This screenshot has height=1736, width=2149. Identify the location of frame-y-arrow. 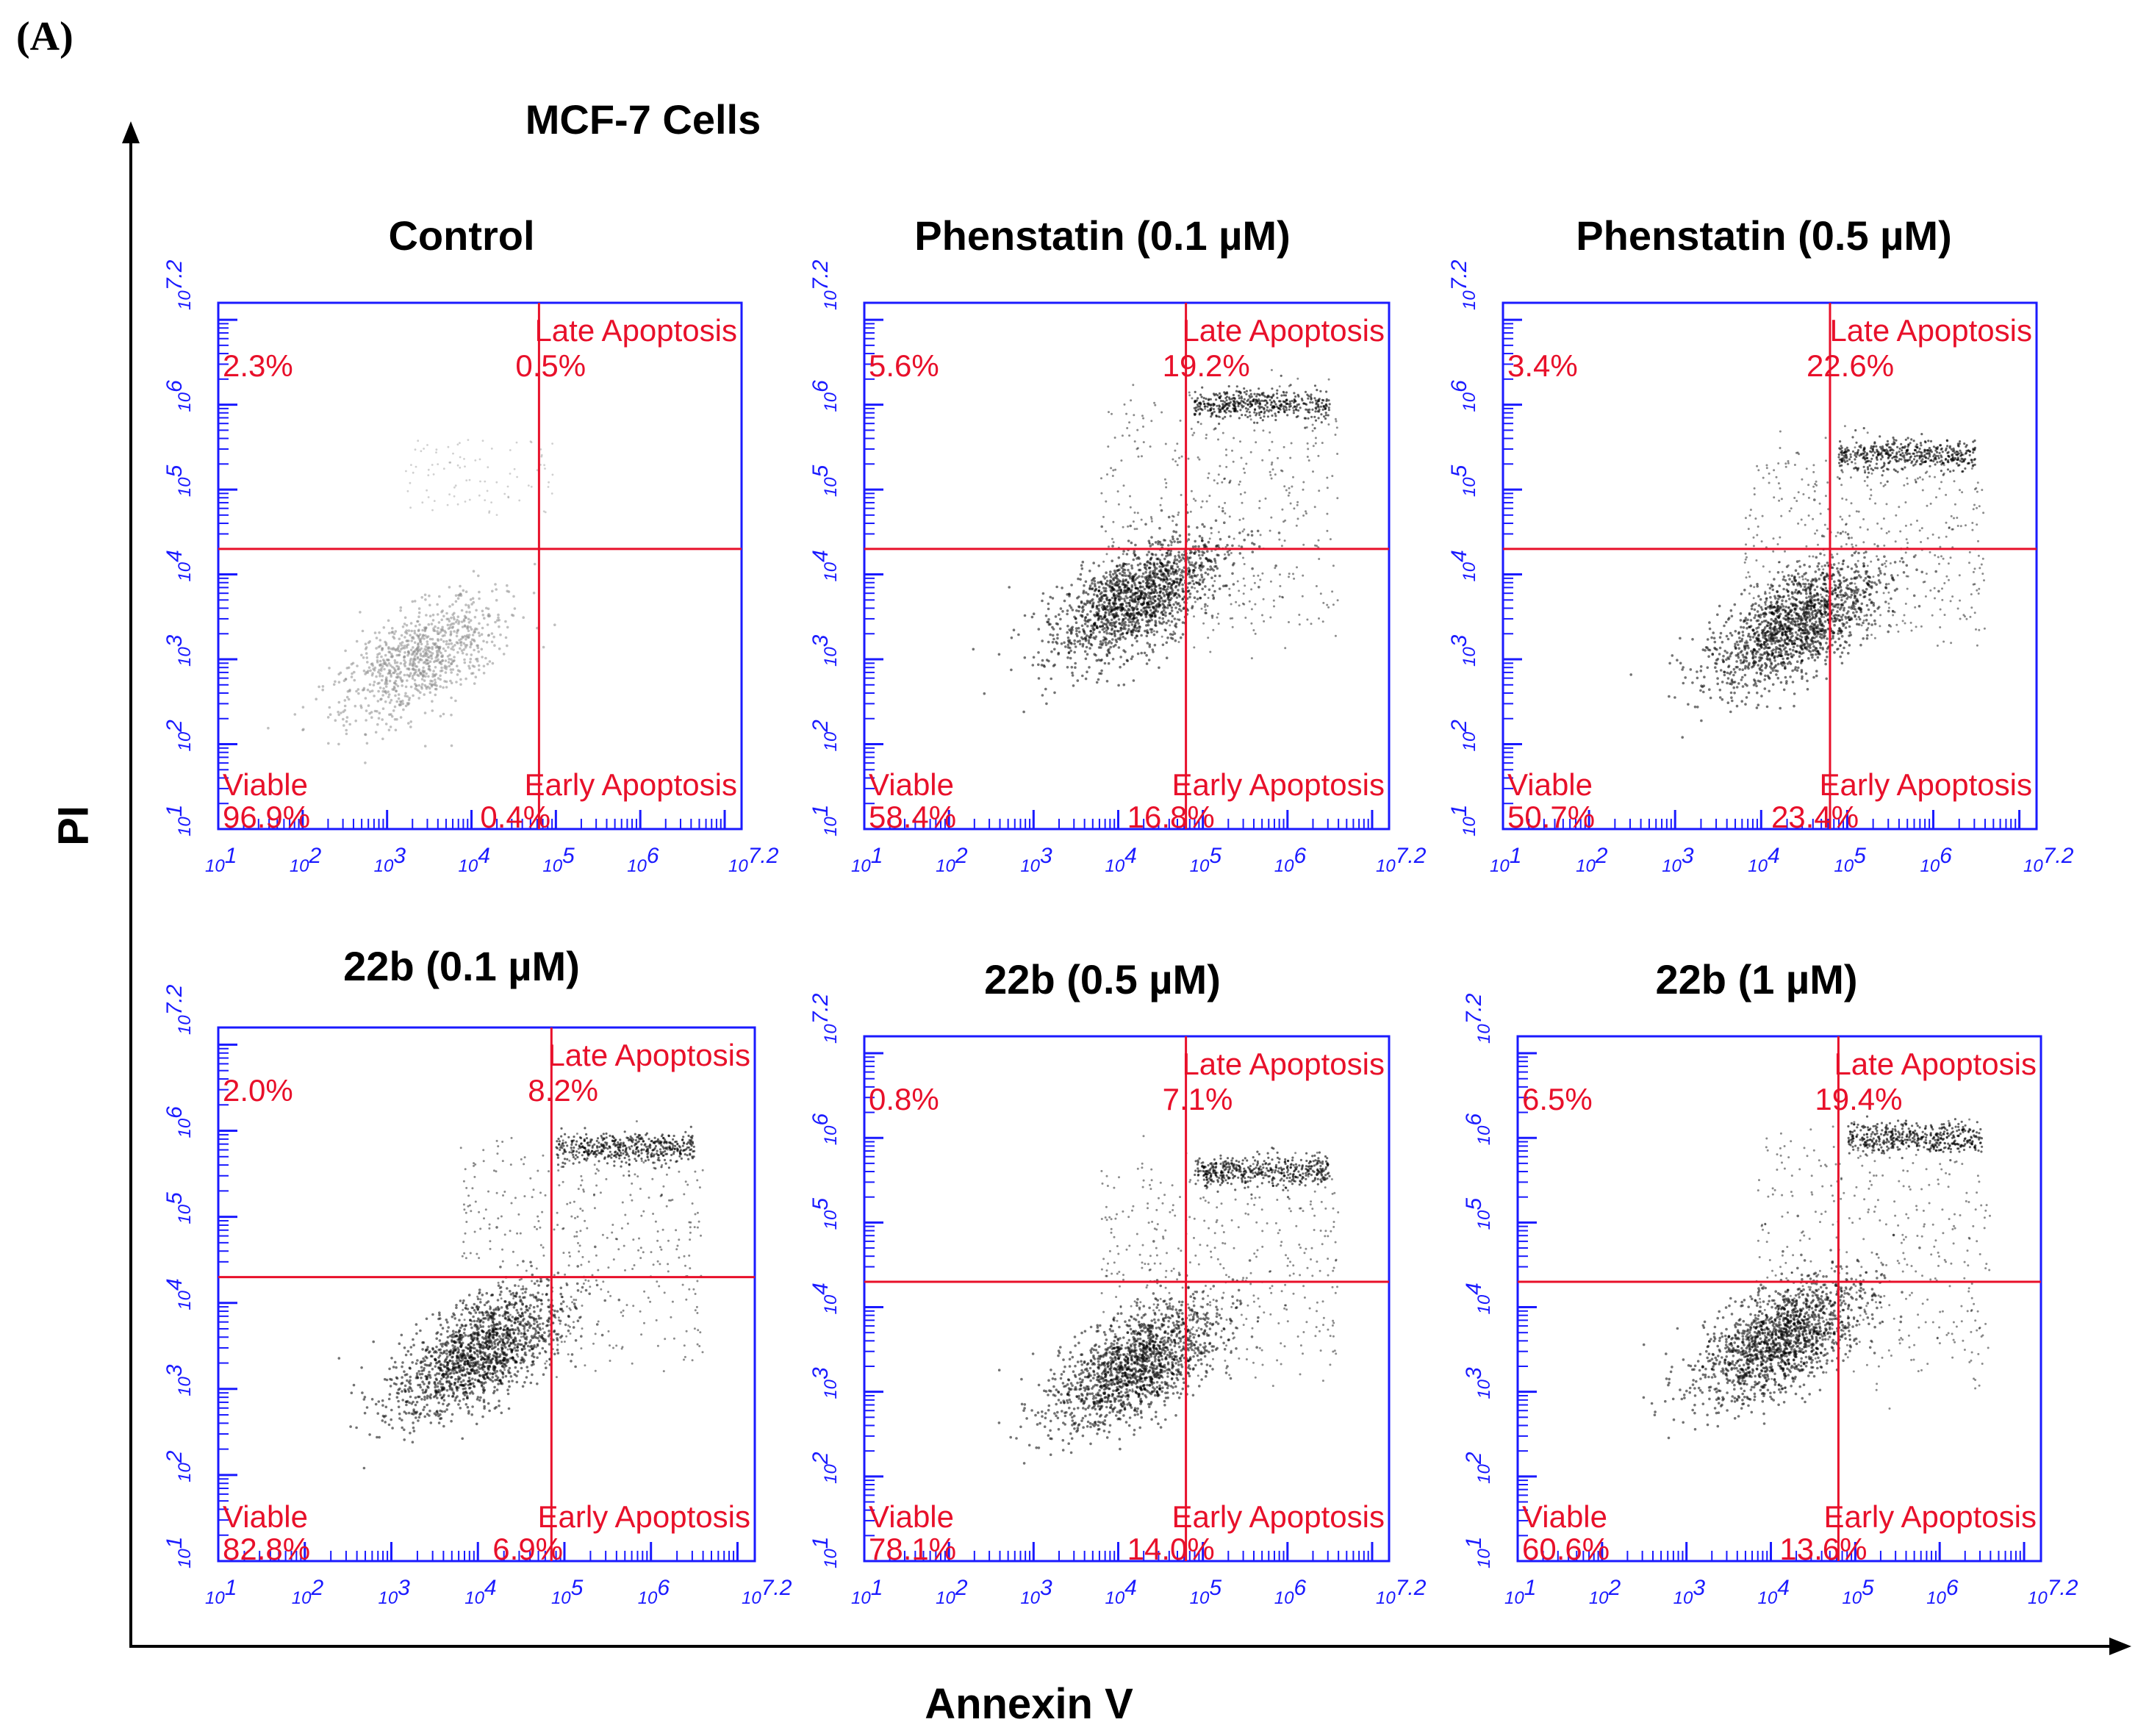
(131, 132).